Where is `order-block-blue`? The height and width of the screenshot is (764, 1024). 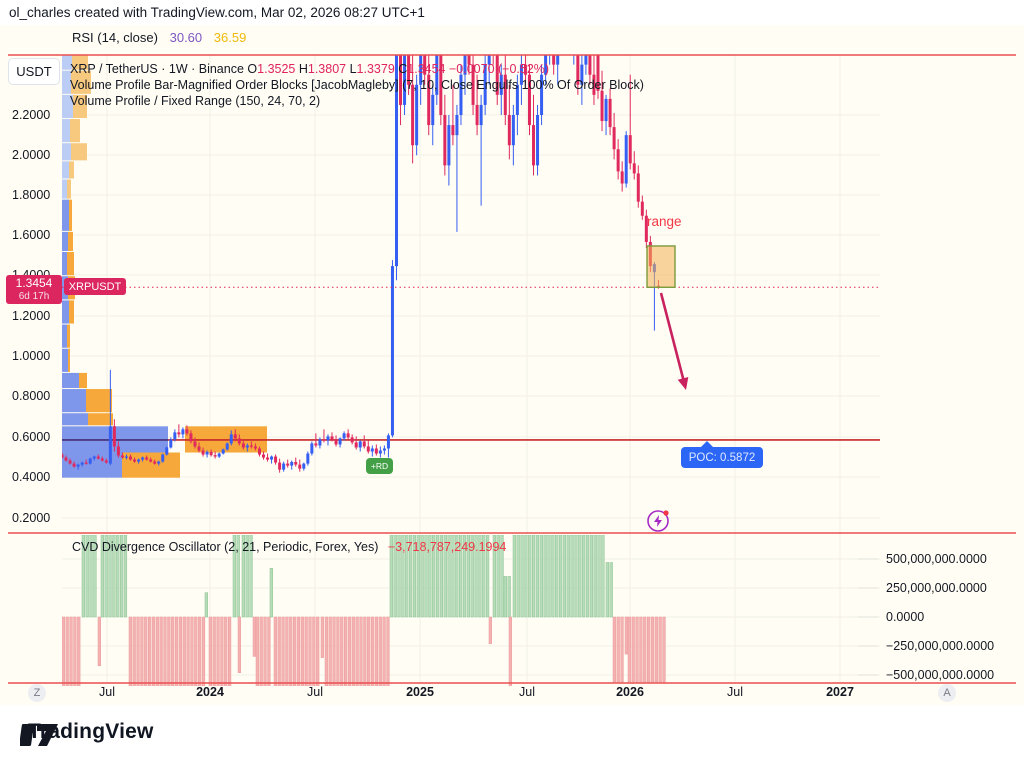
order-block-blue is located at coordinates (92, 465).